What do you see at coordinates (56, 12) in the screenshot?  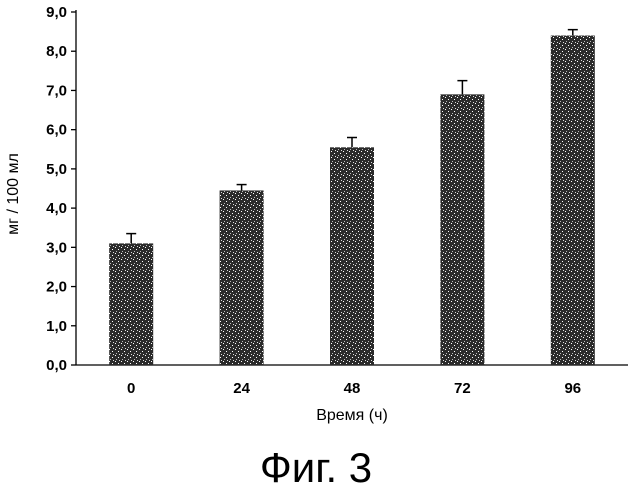 I see `y-tick-label: 9,0` at bounding box center [56, 12].